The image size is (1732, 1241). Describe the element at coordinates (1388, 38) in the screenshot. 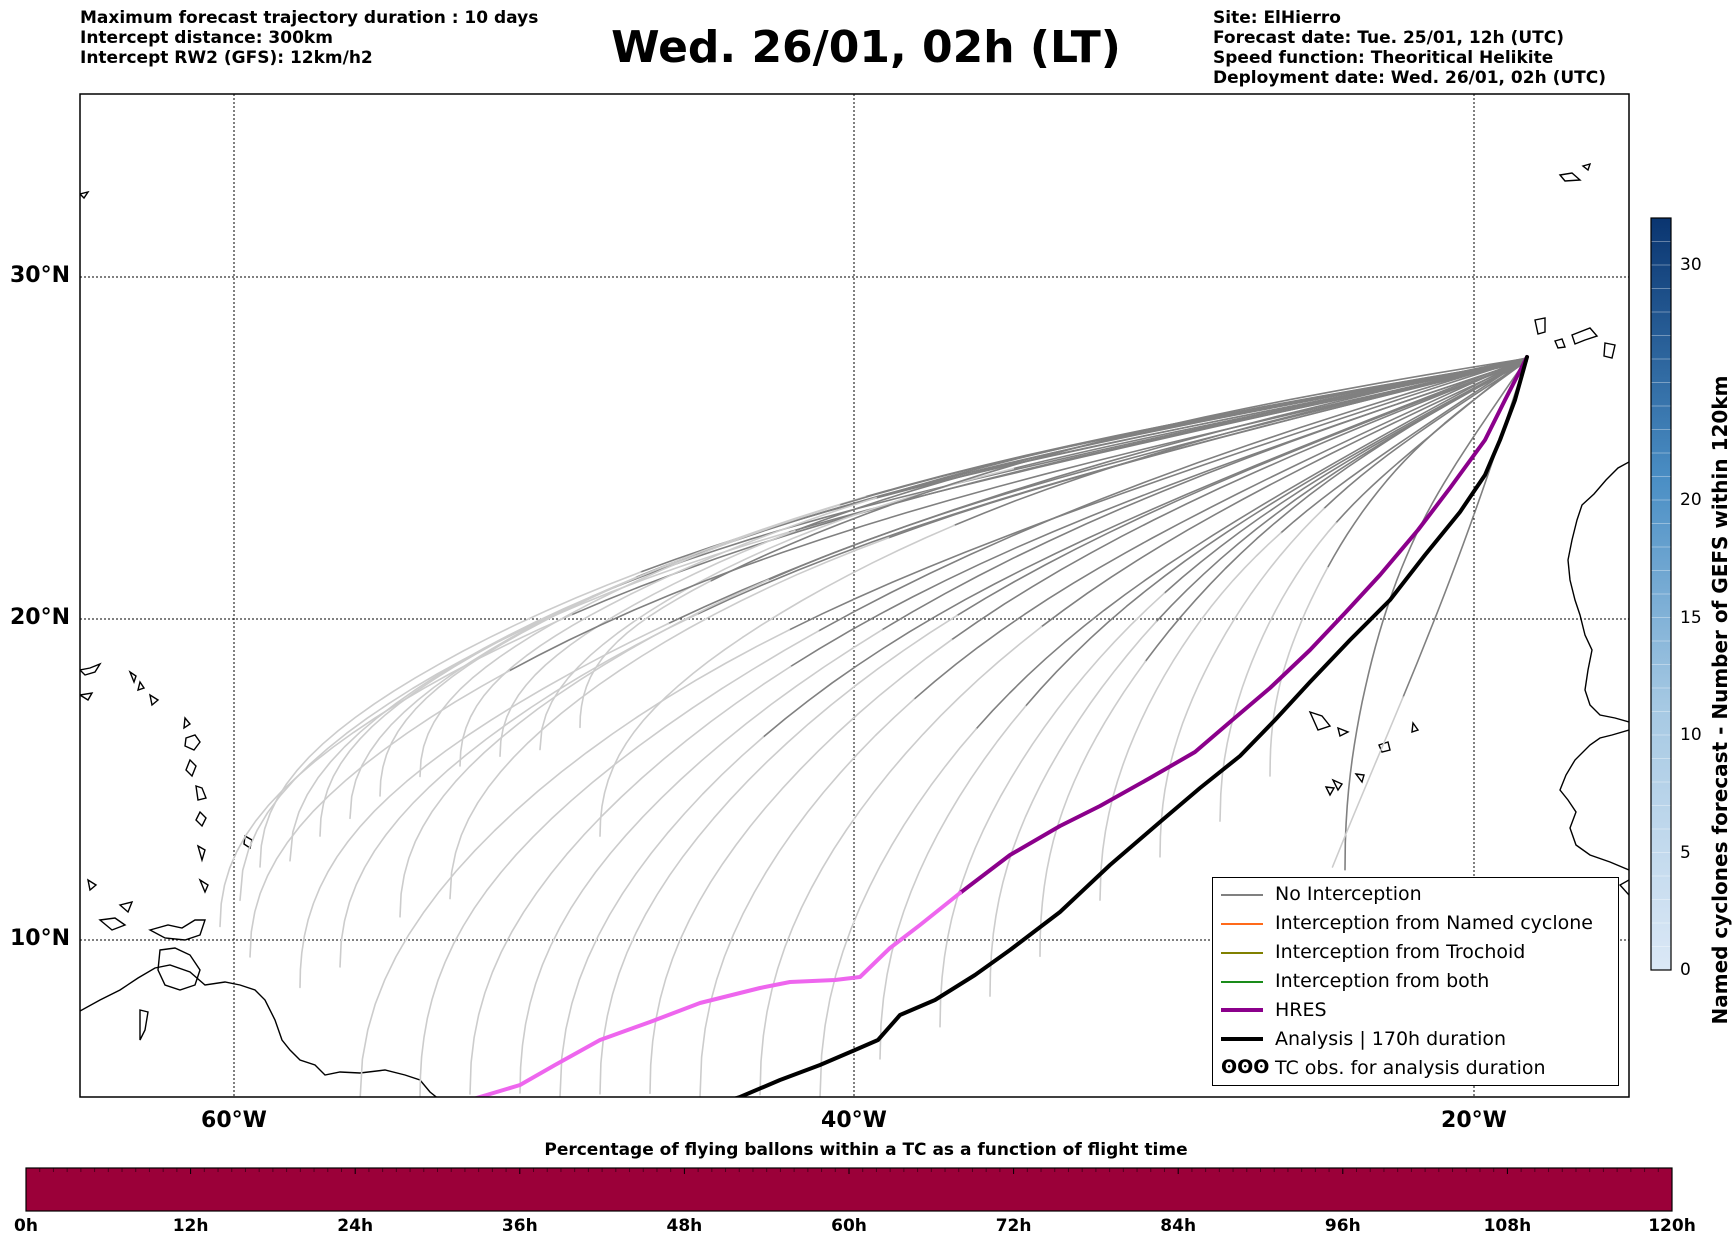

I see `forecast-date-text: Forecast date: Tue. 25/01, 12h (UTC)` at that location.